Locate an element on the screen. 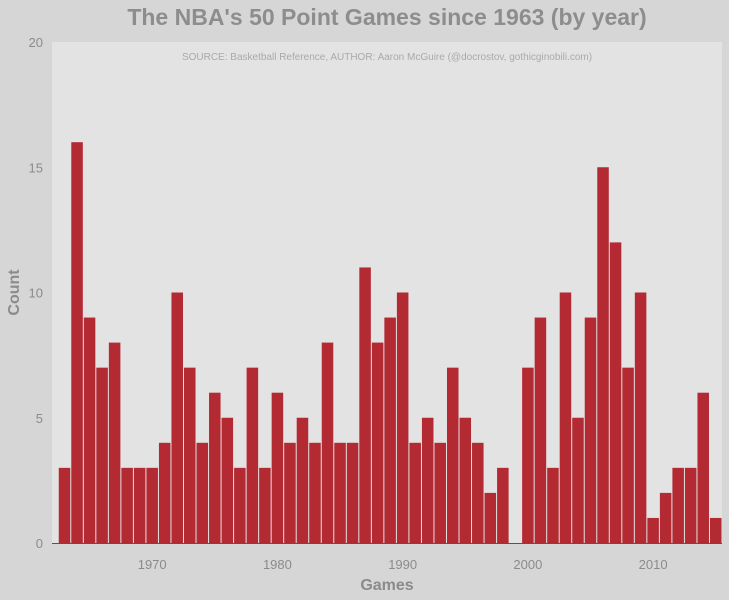  bar-2007 is located at coordinates (615, 392).